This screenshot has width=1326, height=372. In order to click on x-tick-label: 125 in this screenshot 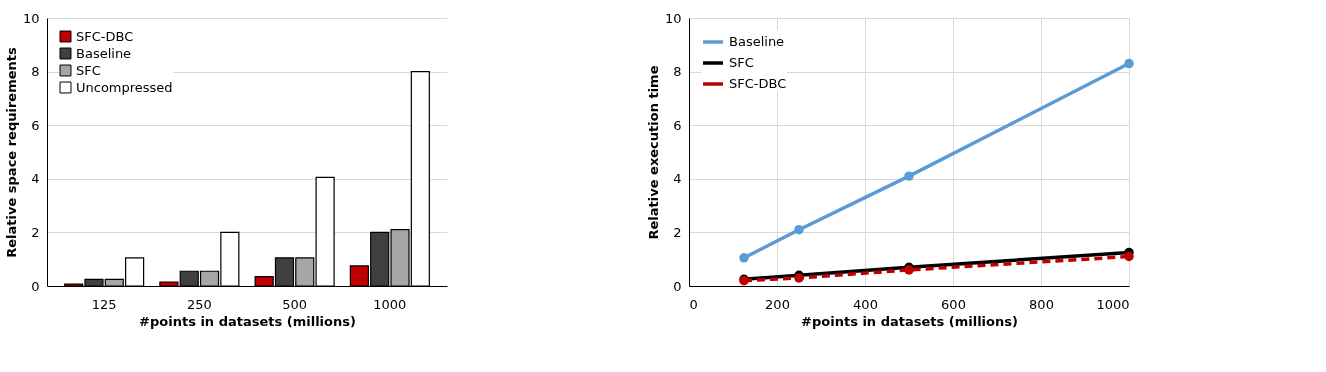, I will do `click(104, 304)`.